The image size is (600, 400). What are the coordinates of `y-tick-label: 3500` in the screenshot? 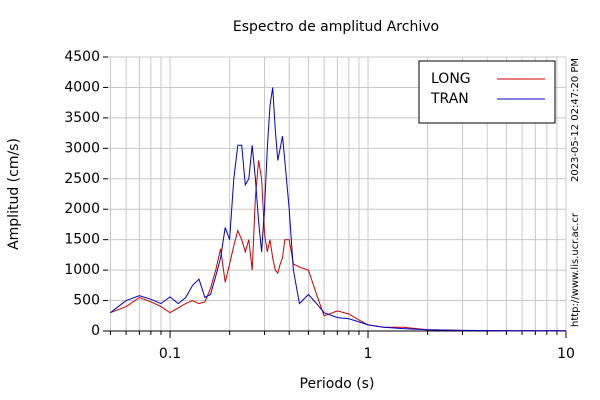 It's located at (82, 118).